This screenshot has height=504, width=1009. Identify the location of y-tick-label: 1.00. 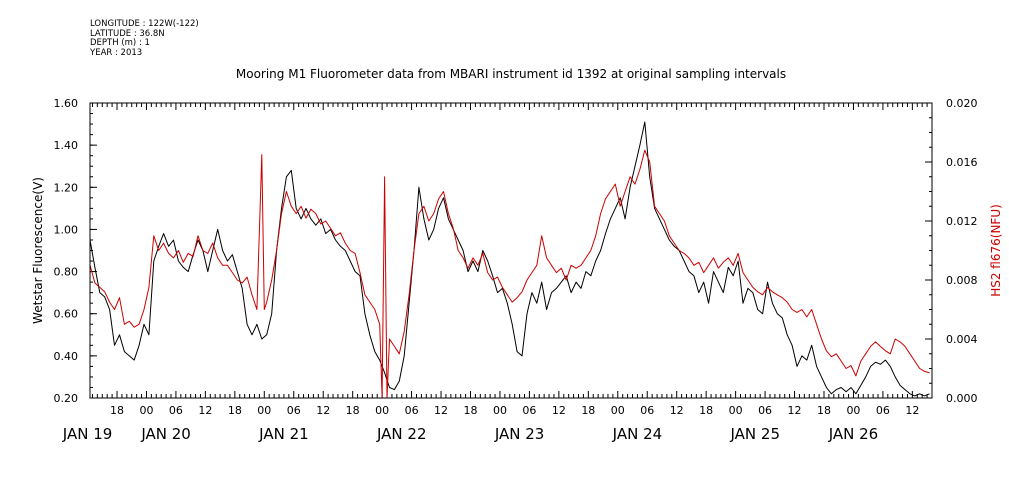
(66, 229).